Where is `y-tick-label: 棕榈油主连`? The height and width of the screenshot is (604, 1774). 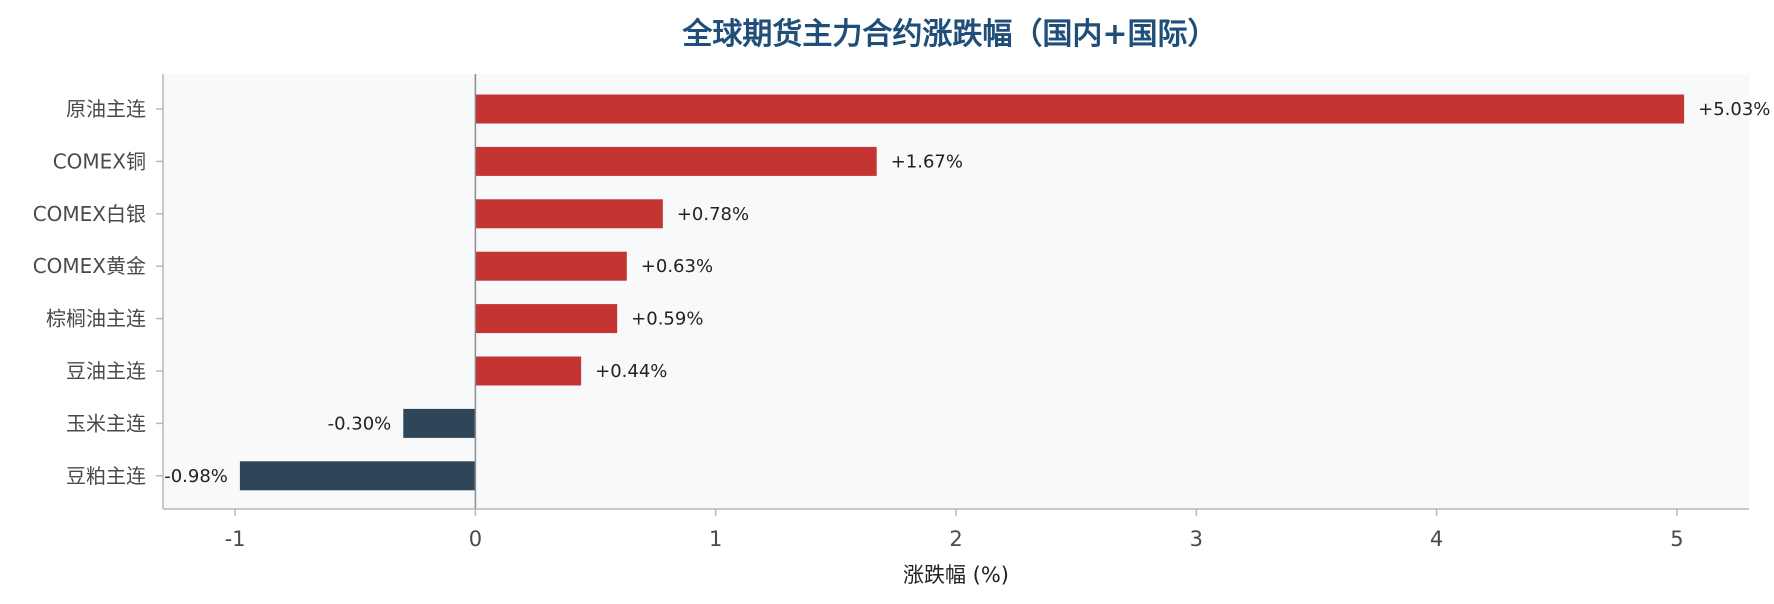
y-tick-label: 棕榈油主连 is located at coordinates (96, 319).